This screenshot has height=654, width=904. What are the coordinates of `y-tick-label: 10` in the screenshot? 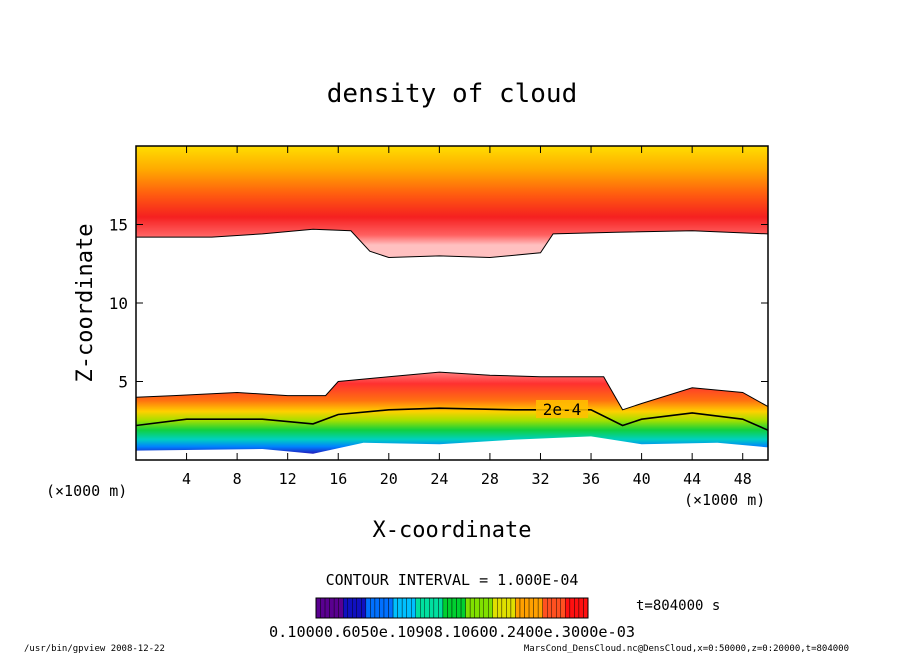 It's located at (118, 303).